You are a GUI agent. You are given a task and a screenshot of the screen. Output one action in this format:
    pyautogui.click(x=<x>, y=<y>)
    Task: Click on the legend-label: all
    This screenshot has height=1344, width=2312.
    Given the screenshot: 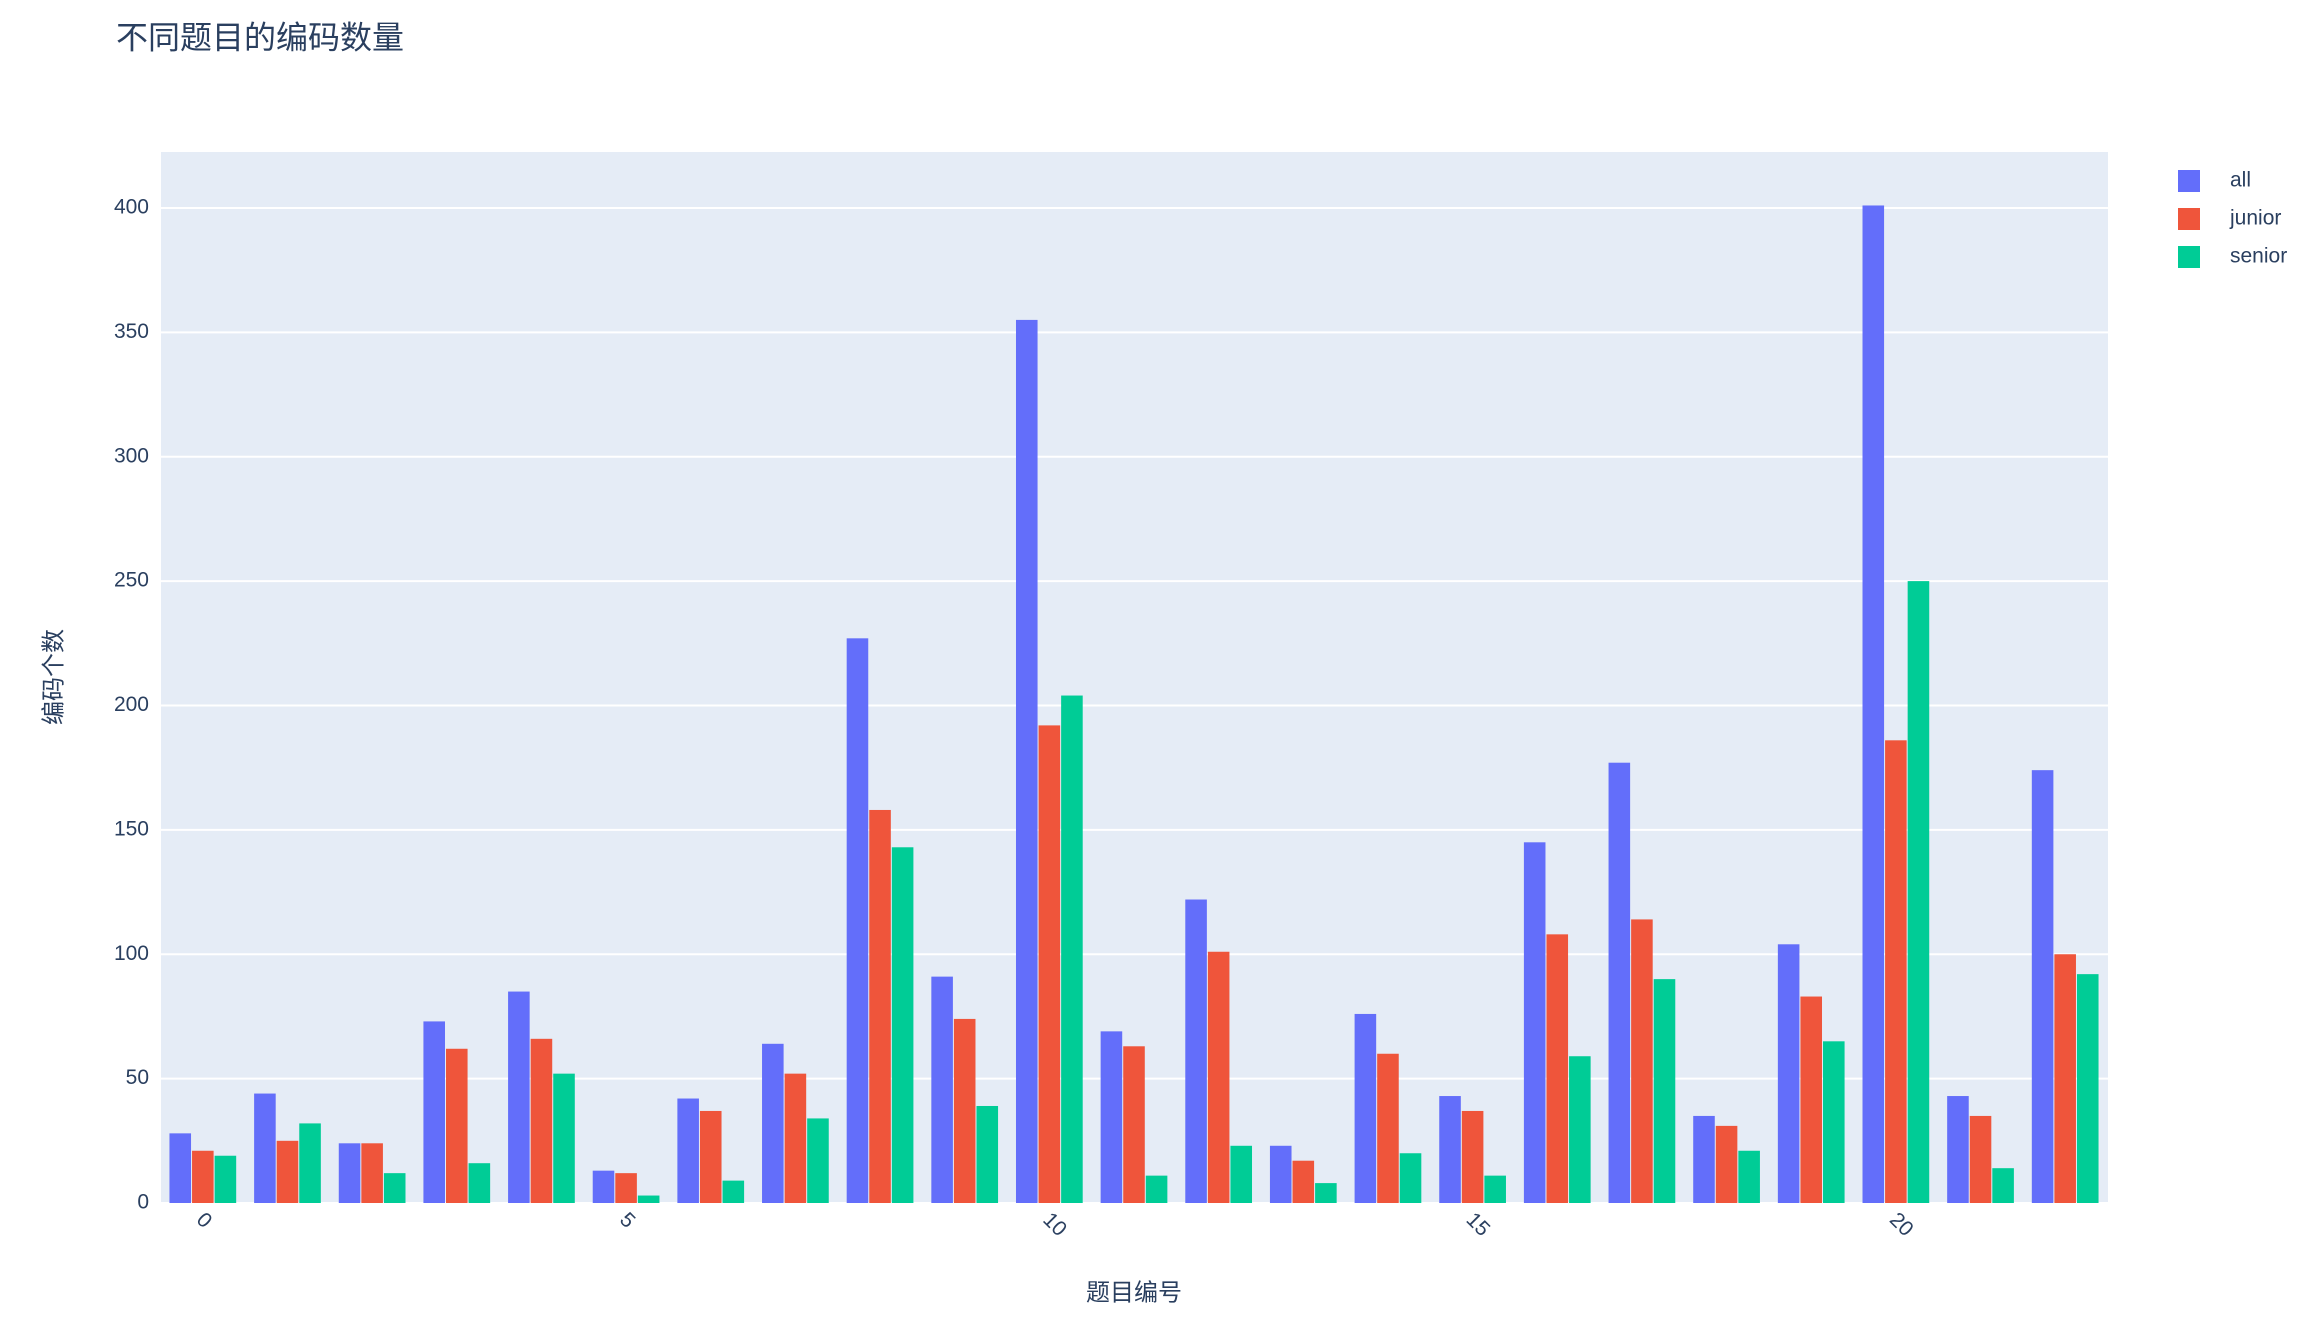 What is the action you would take?
    pyautogui.click(x=2240, y=180)
    